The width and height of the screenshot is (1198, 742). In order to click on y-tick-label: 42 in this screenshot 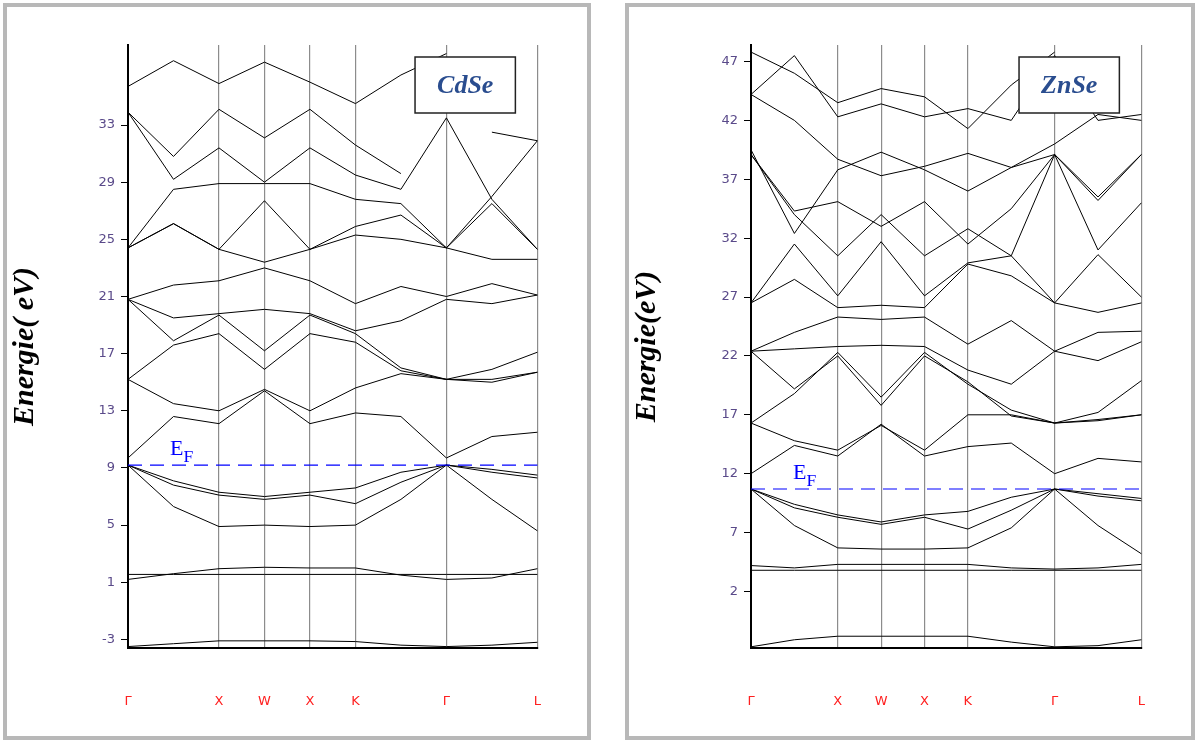, I will do `click(729, 119)`.